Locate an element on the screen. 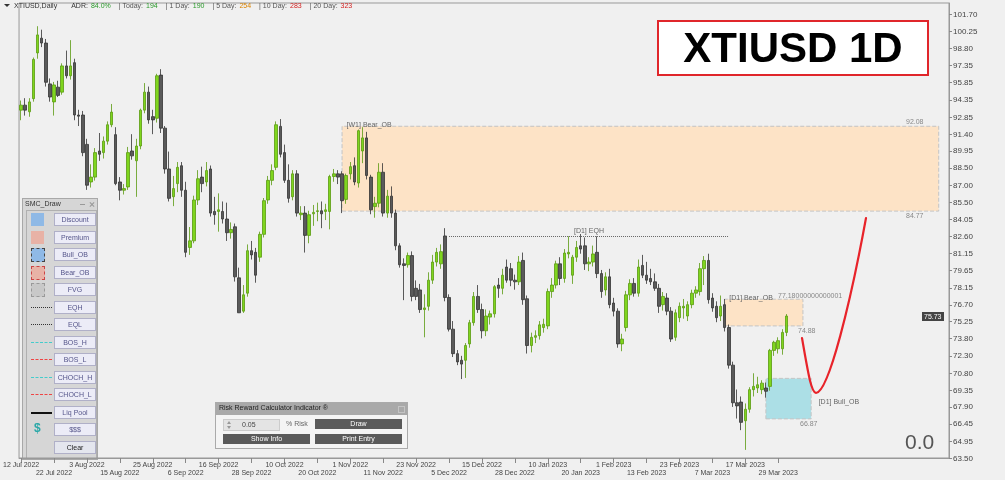 The height and width of the screenshot is (480, 1005). y-tick-label: 66.45 is located at coordinates (963, 424).